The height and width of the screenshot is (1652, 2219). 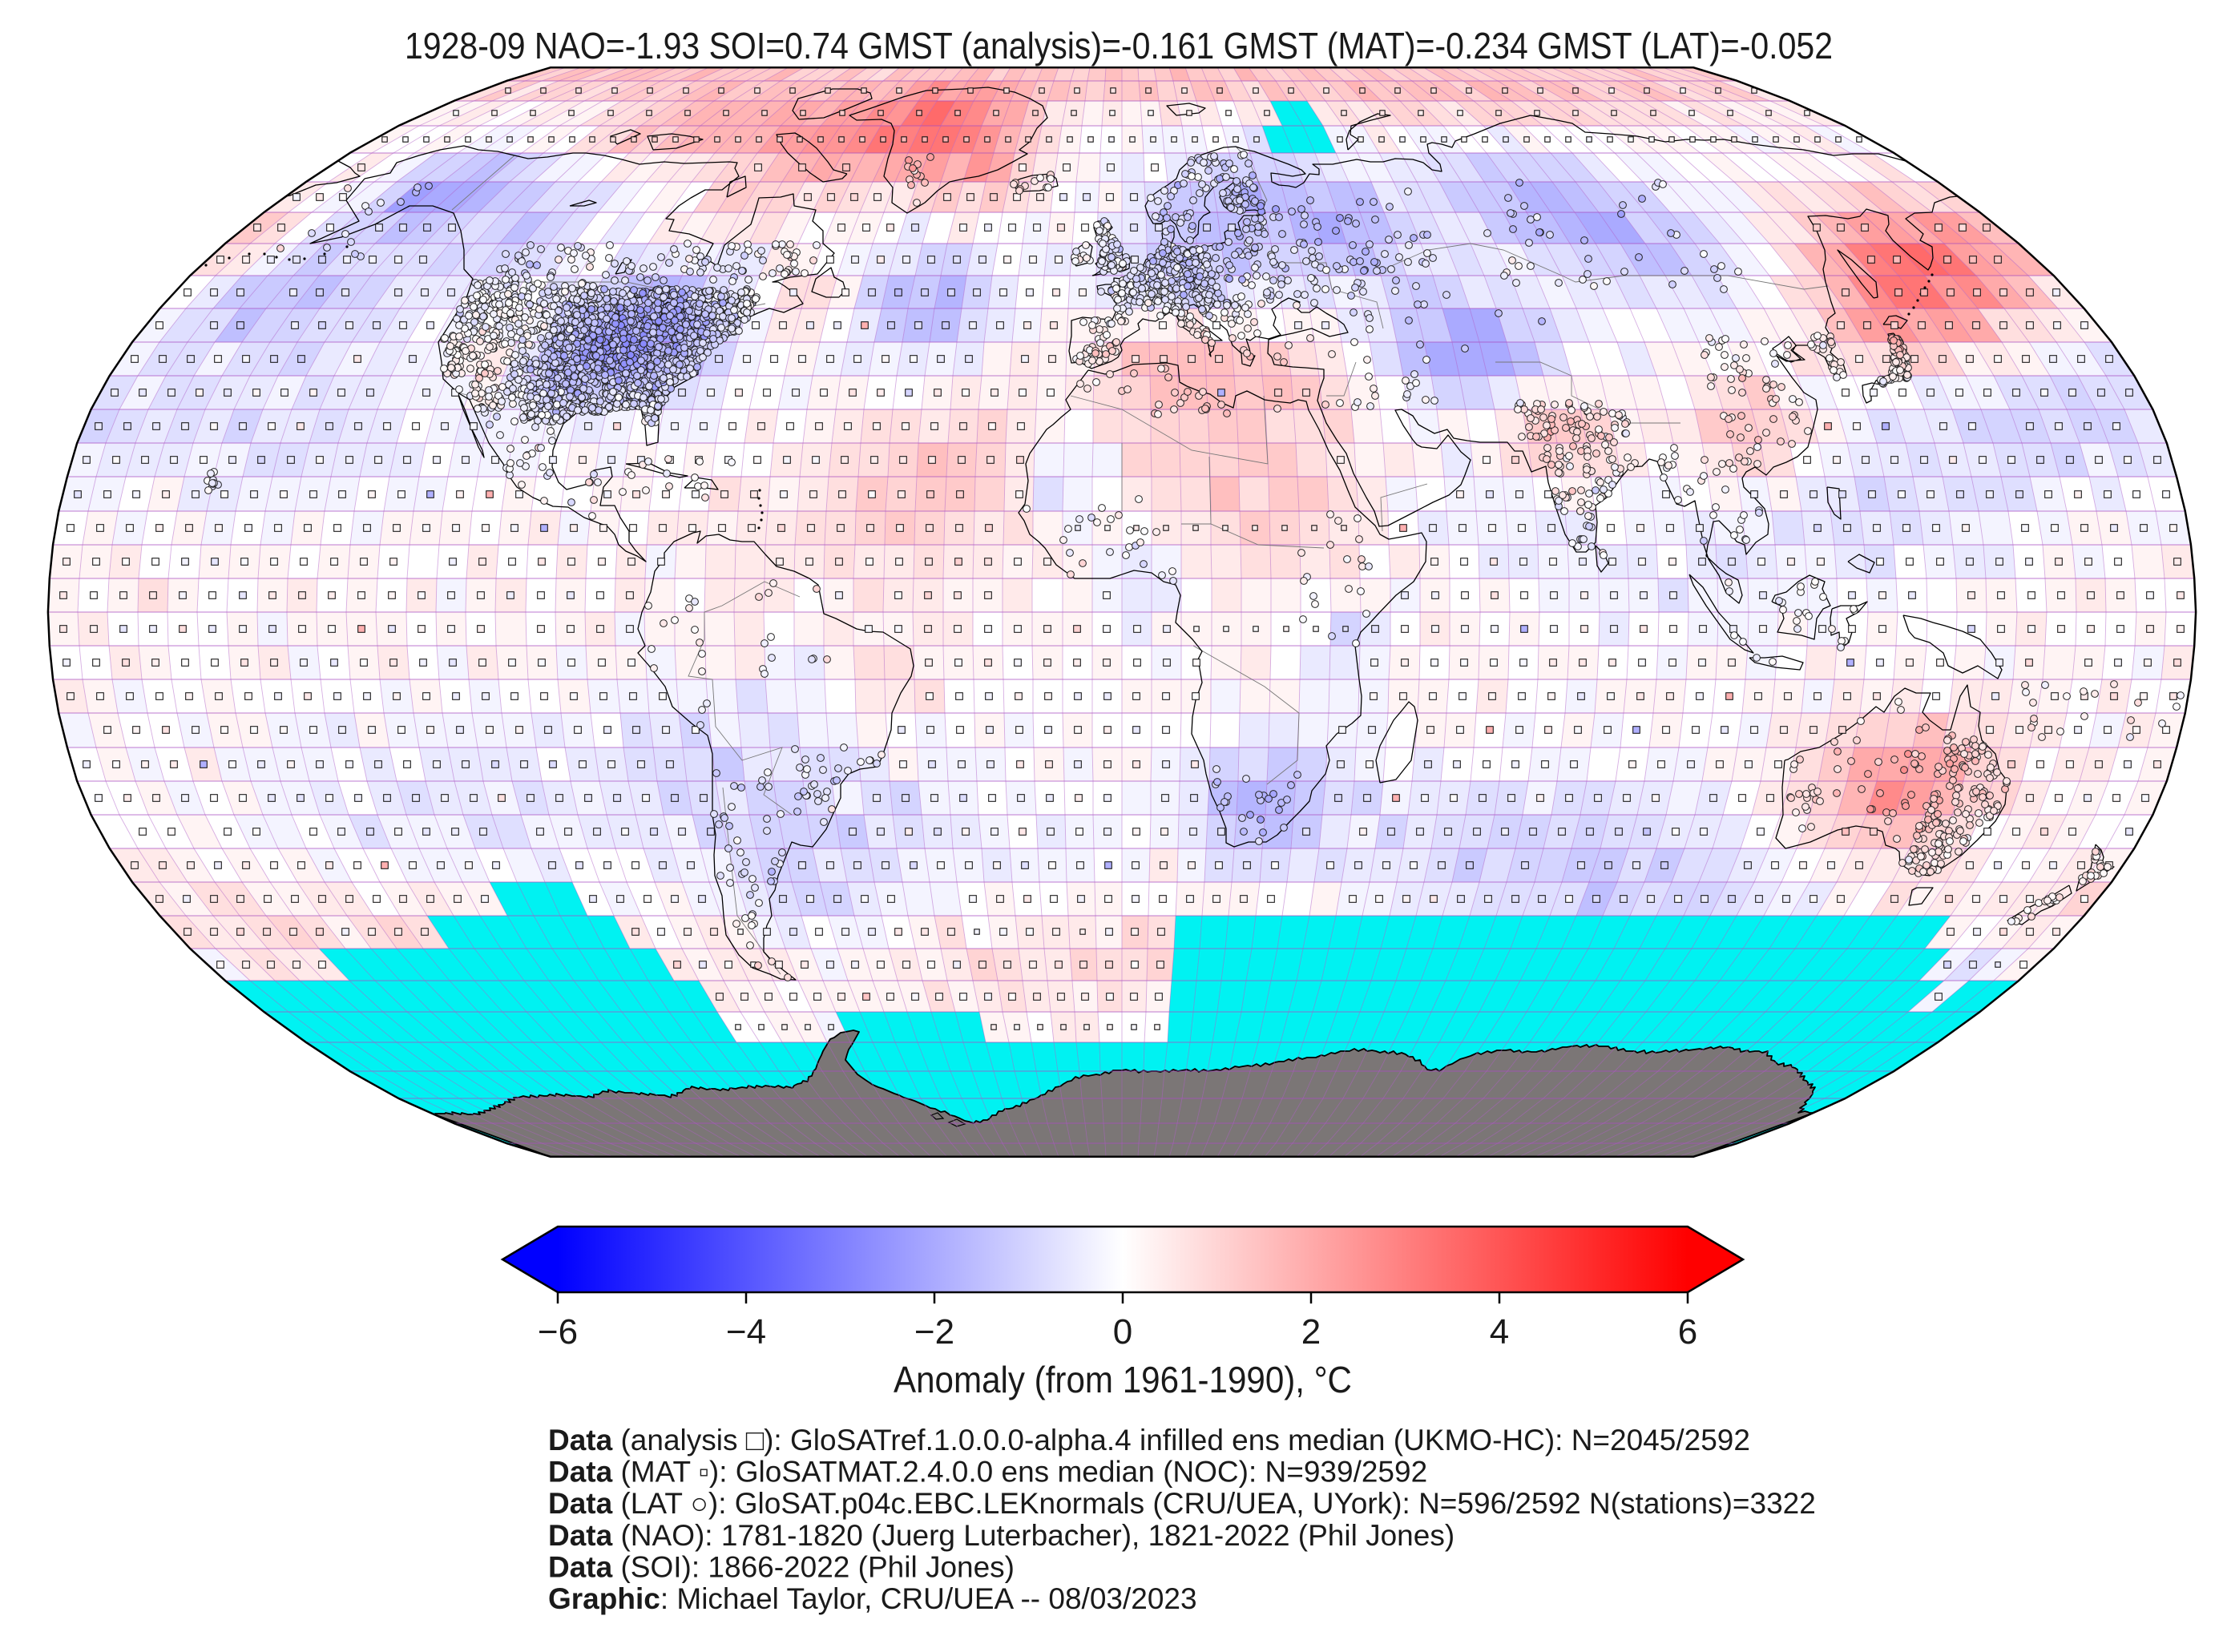 What do you see at coordinates (1499, 1332) in the screenshot?
I see `svg-text: 4` at bounding box center [1499, 1332].